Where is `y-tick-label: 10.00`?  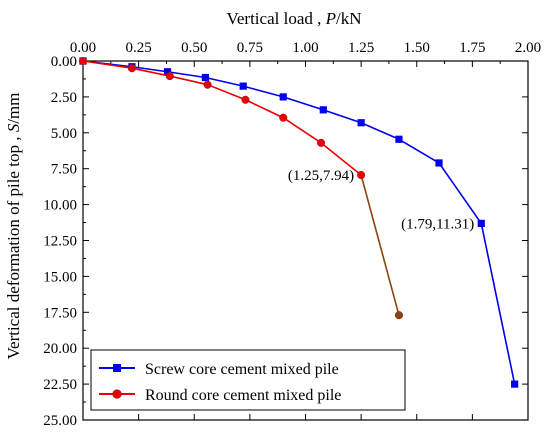 y-tick-label: 10.00 is located at coordinates (60, 206).